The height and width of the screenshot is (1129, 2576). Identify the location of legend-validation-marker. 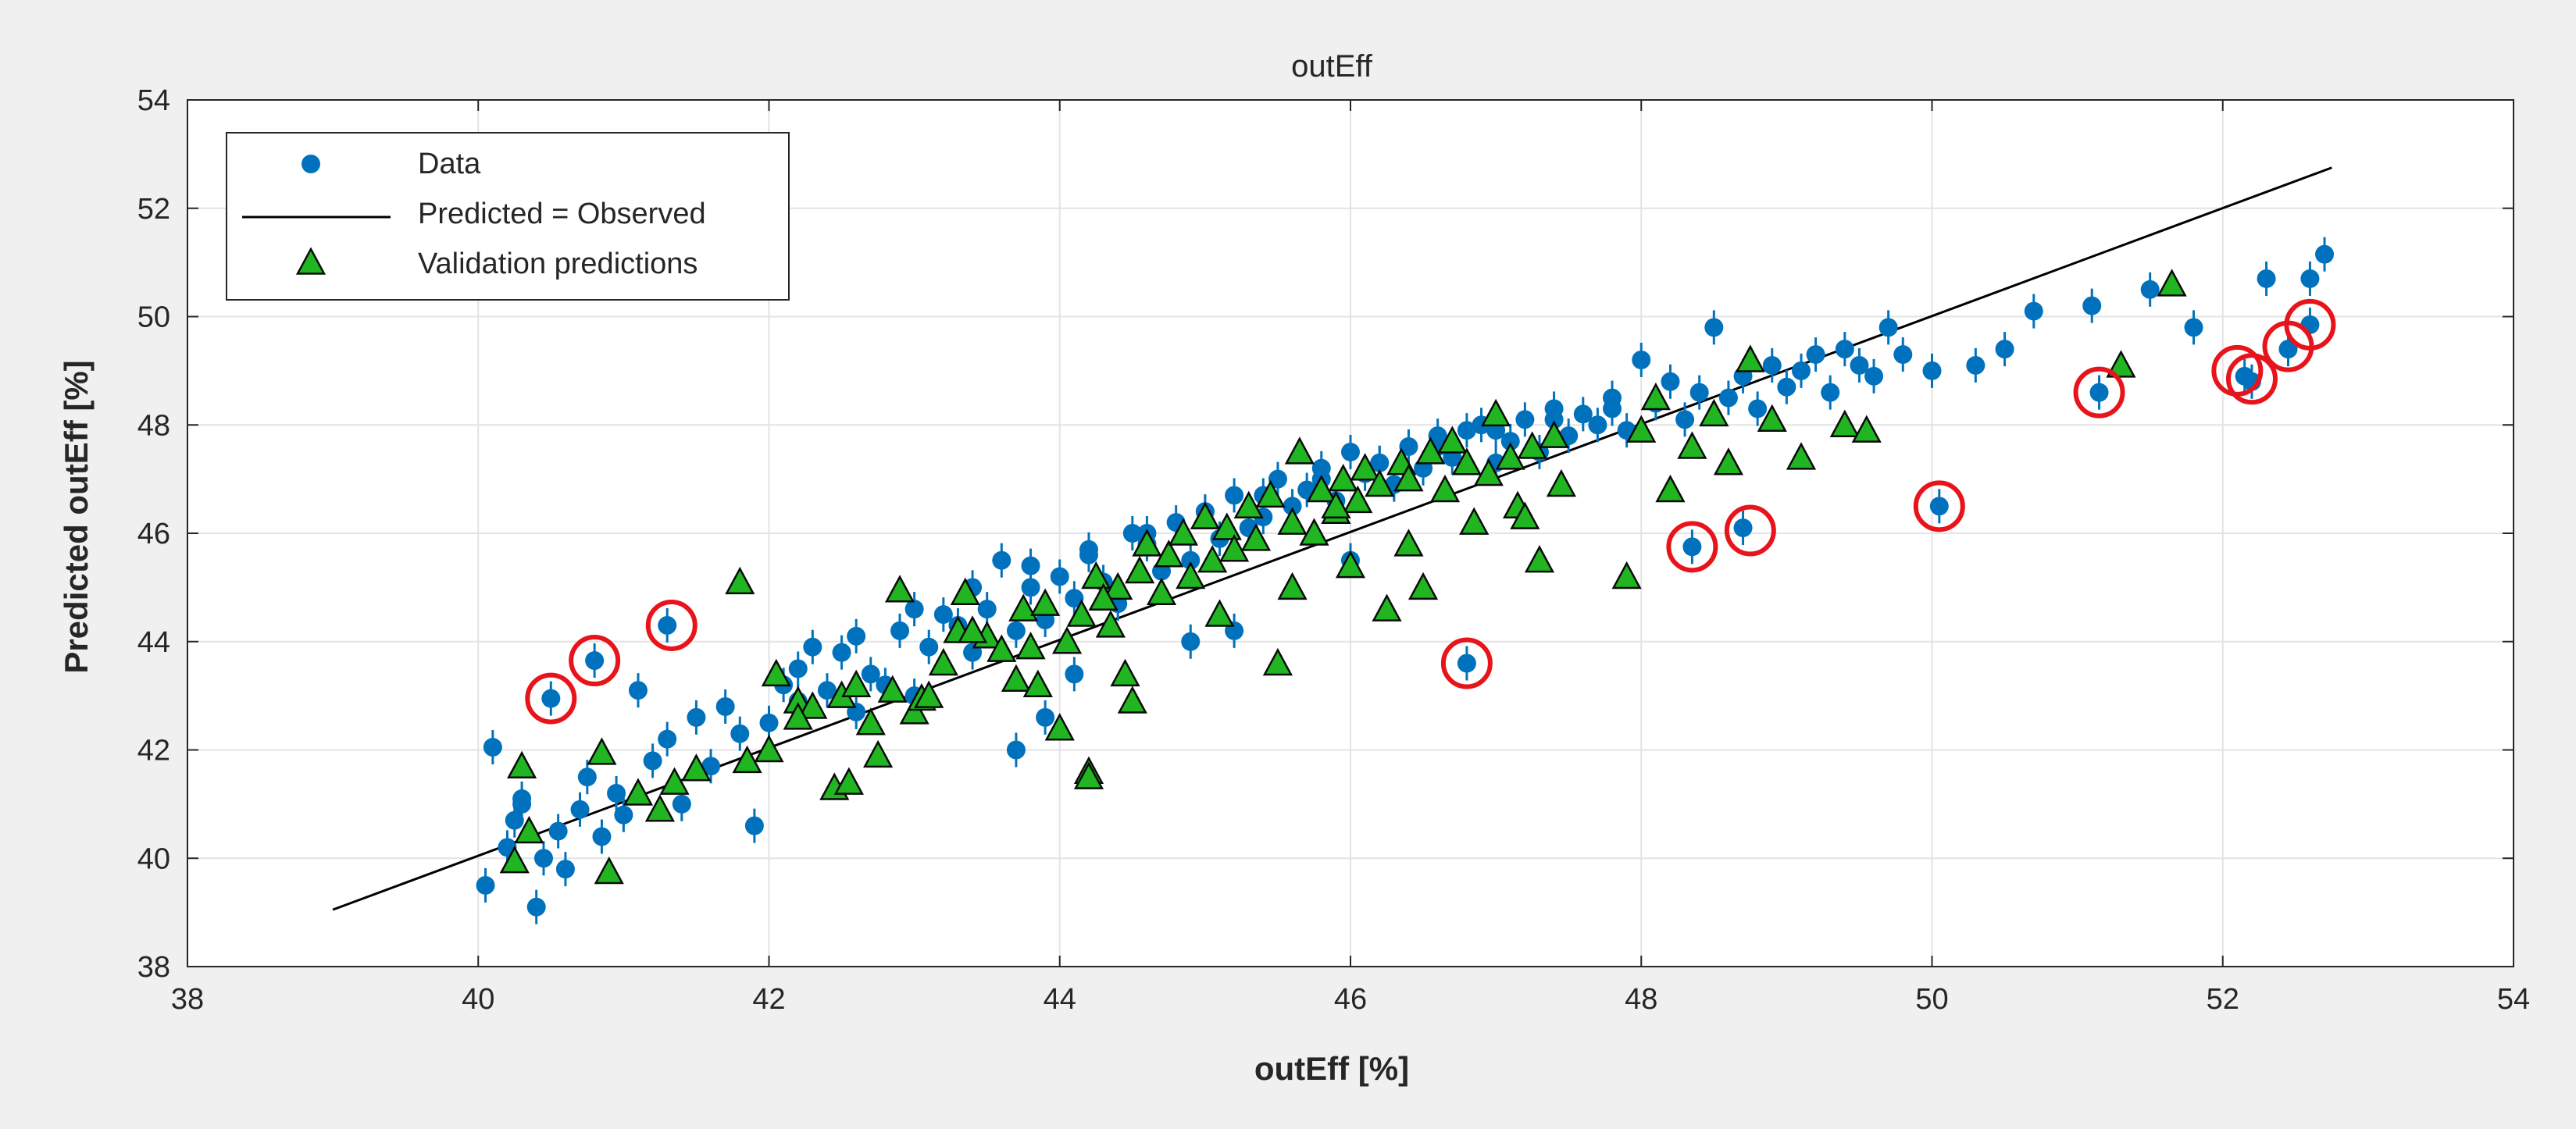
(310, 261).